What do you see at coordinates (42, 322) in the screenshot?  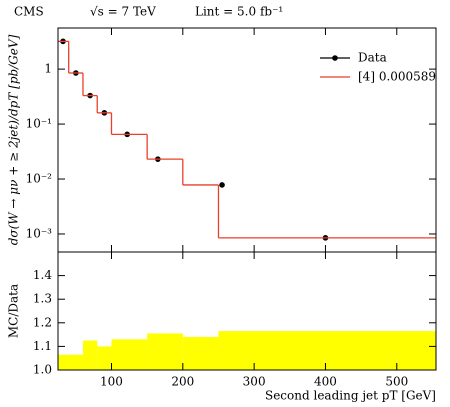 I see `y-tick-label: 1.2` at bounding box center [42, 322].